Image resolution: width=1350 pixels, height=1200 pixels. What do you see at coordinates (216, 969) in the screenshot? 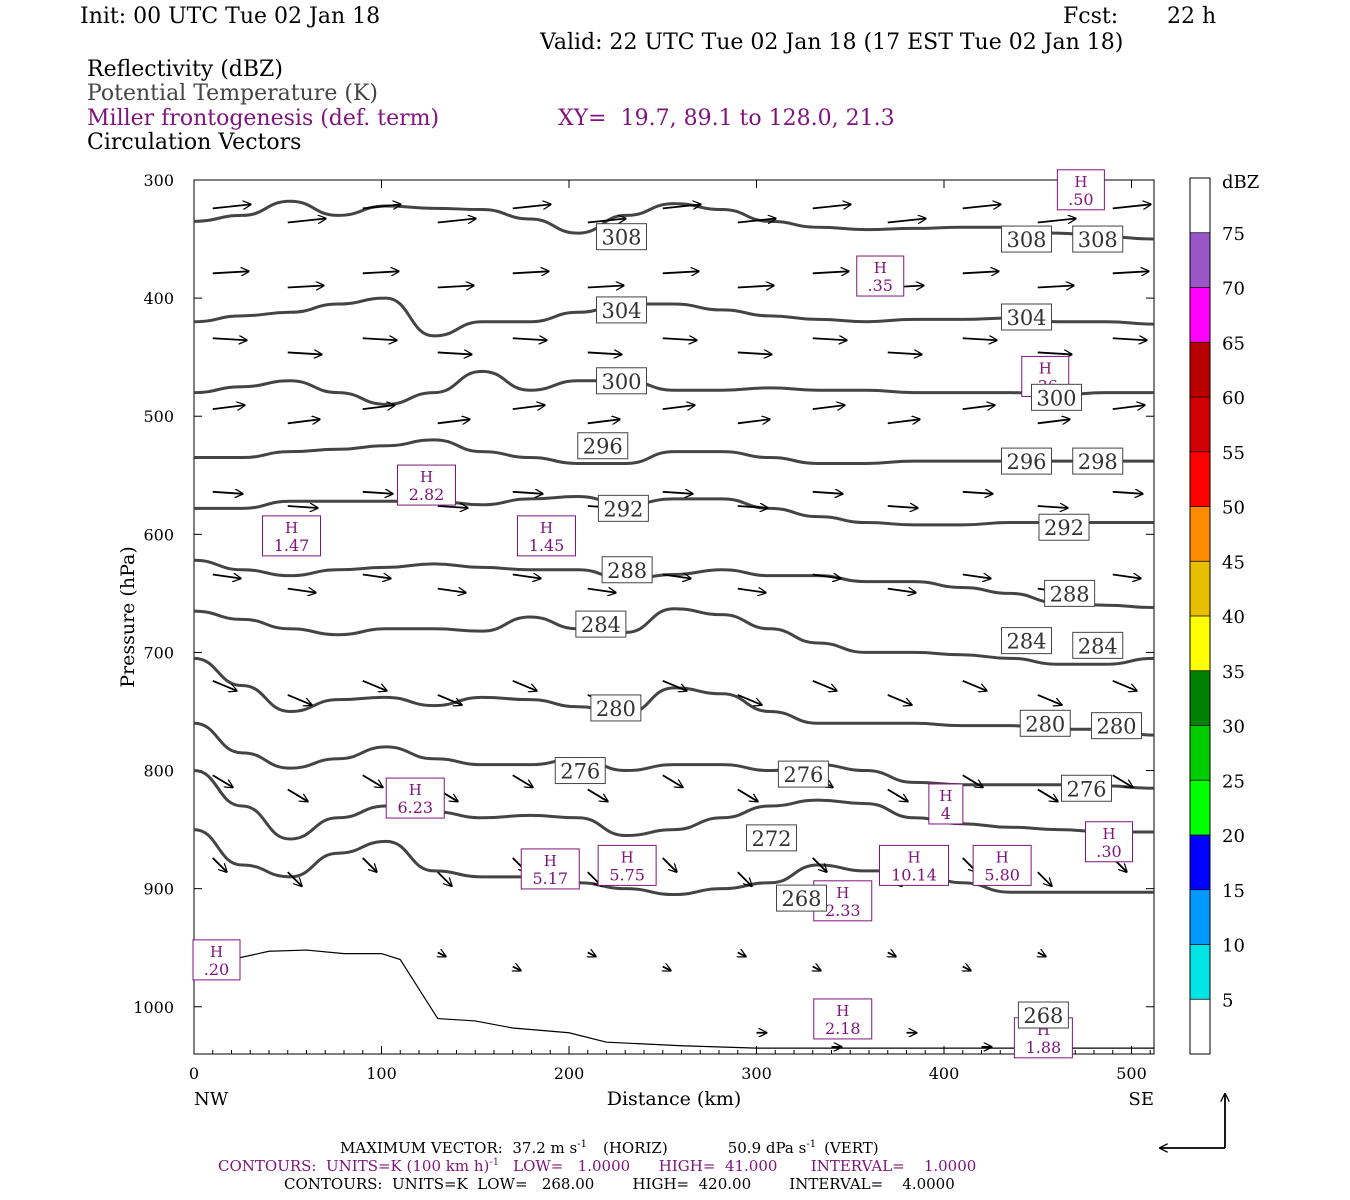
I see `frontogenesis-value: .20` at bounding box center [216, 969].